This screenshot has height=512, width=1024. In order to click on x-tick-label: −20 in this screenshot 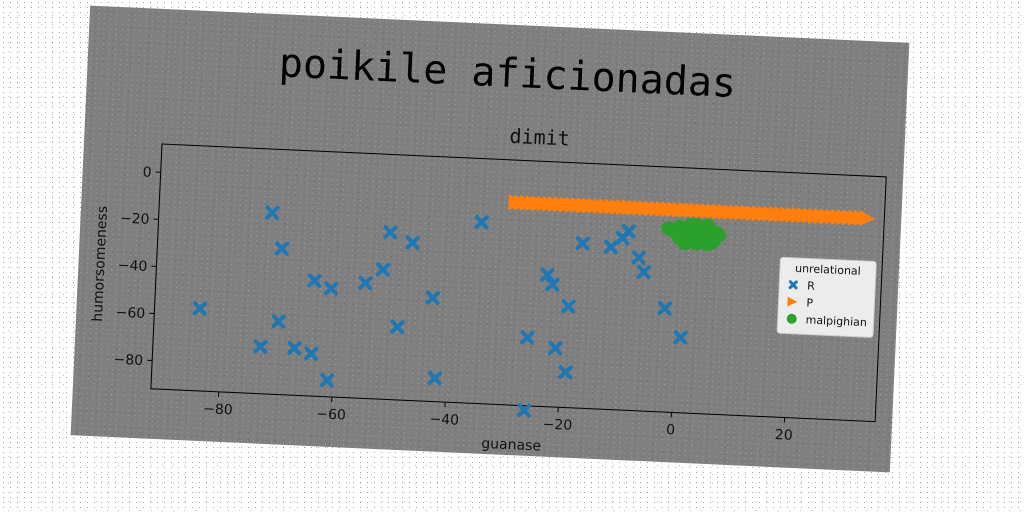, I will do `click(557, 425)`.